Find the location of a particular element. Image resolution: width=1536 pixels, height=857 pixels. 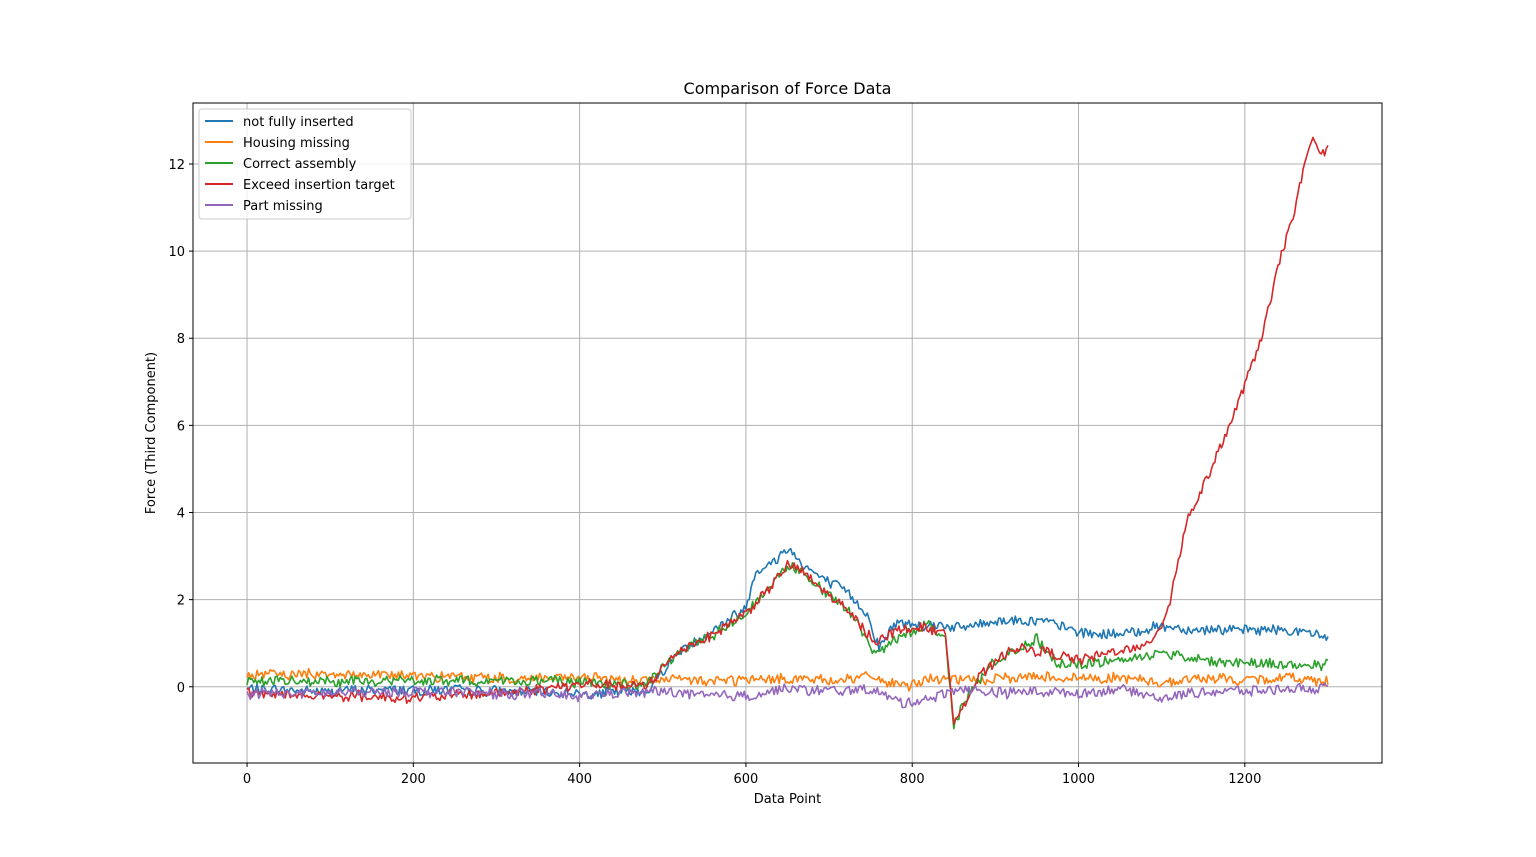

x-tick-label: 1000 is located at coordinates (1078, 779).